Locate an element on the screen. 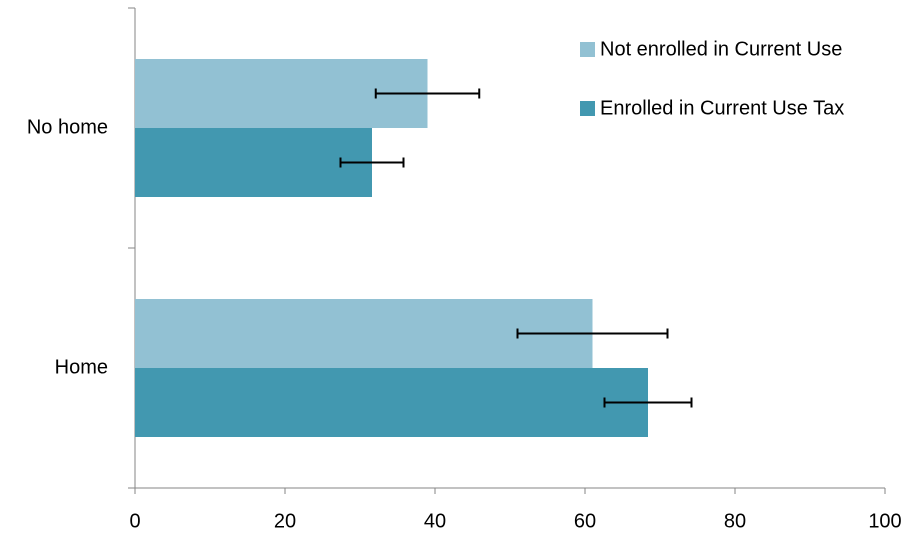 The width and height of the screenshot is (909, 535). x-tick-label: 60 is located at coordinates (585, 521).